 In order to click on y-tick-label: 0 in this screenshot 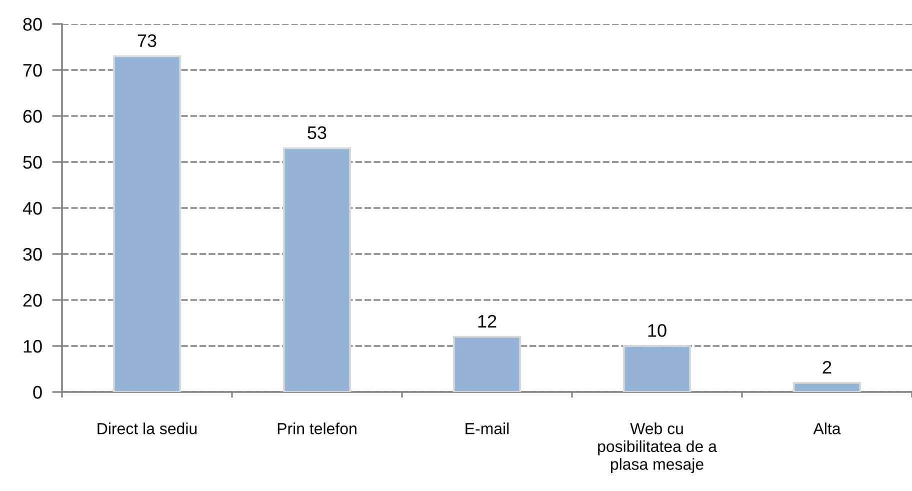, I will do `click(37, 392)`.